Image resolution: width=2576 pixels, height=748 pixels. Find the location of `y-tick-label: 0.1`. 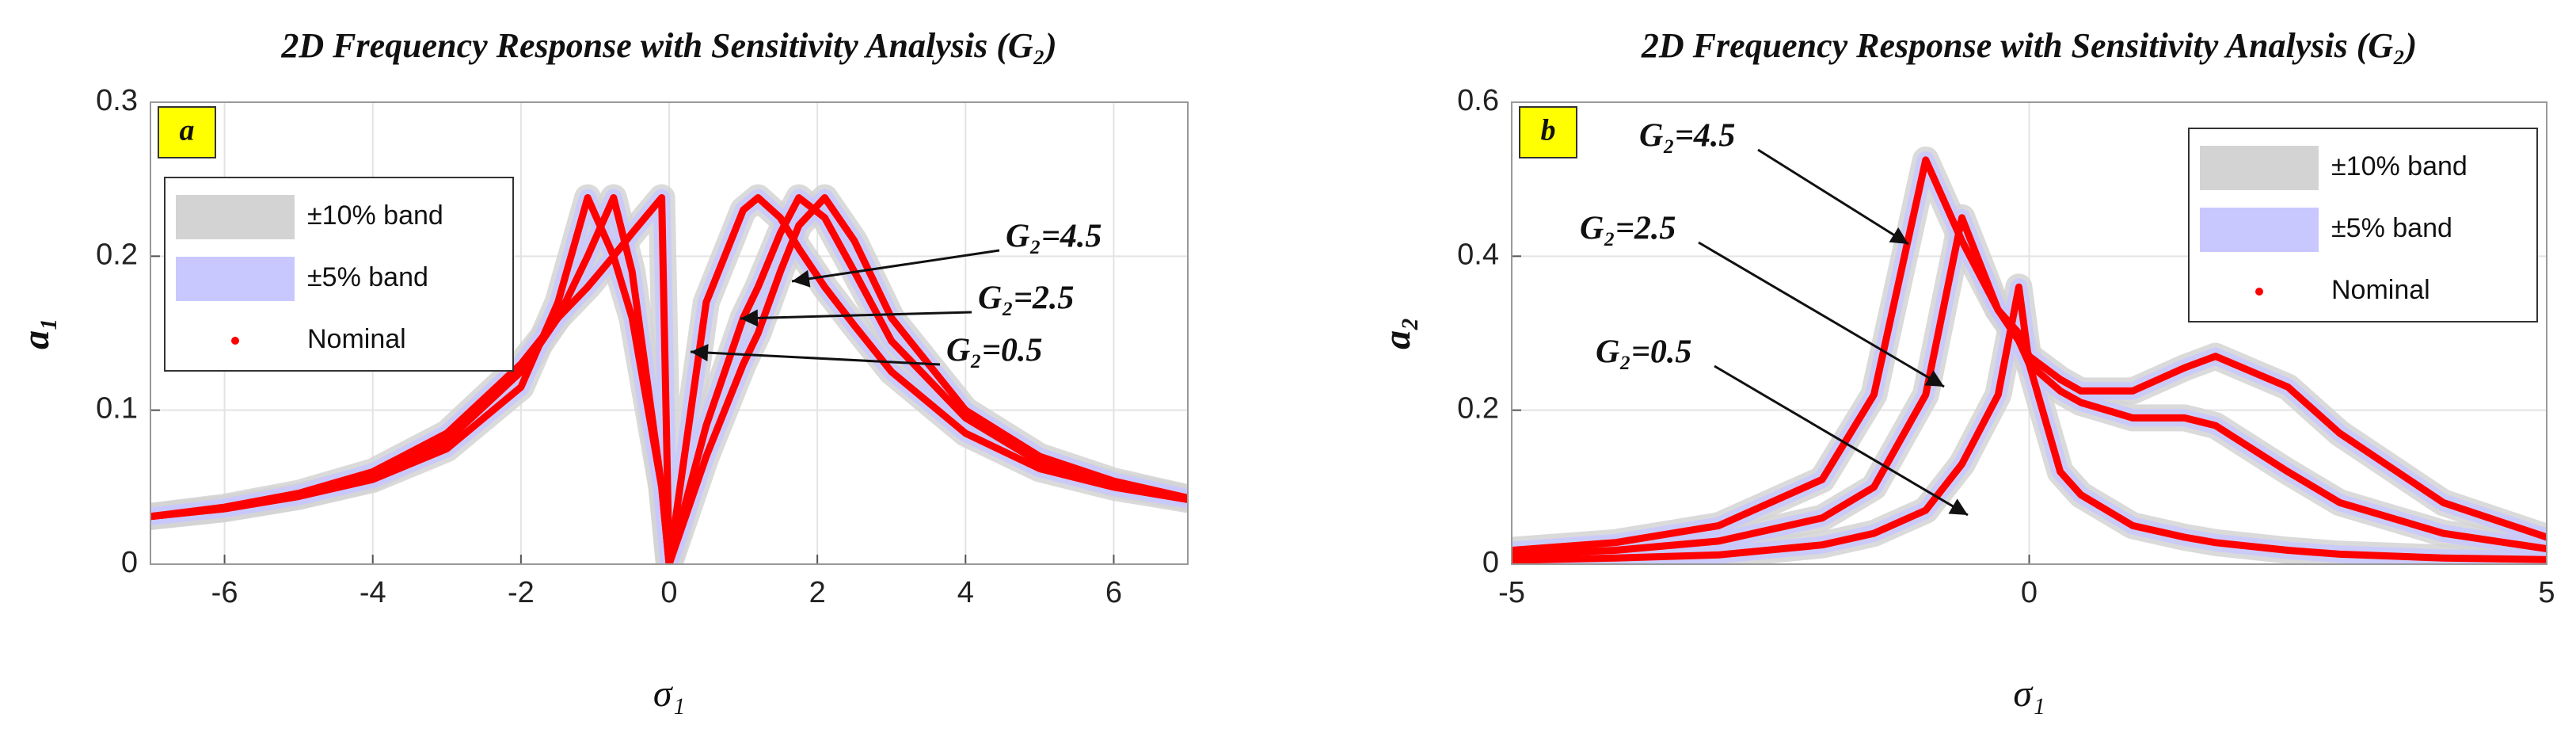

y-tick-label: 0.1 is located at coordinates (117, 409).